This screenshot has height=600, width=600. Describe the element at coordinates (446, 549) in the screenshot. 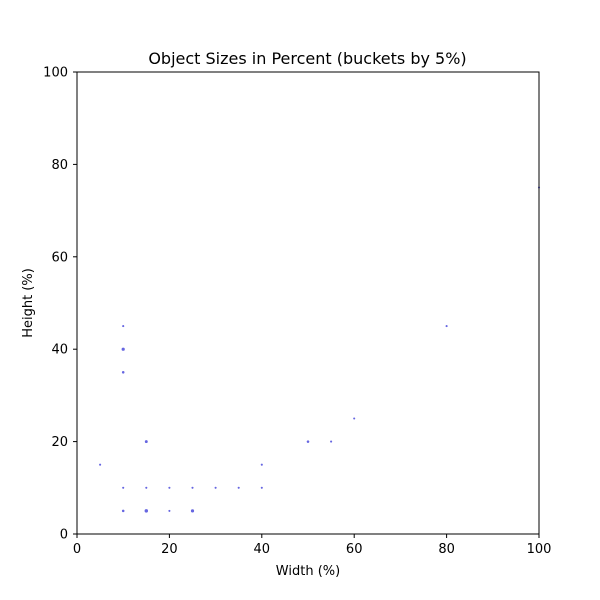

I see `x-tick-label: 80` at that location.